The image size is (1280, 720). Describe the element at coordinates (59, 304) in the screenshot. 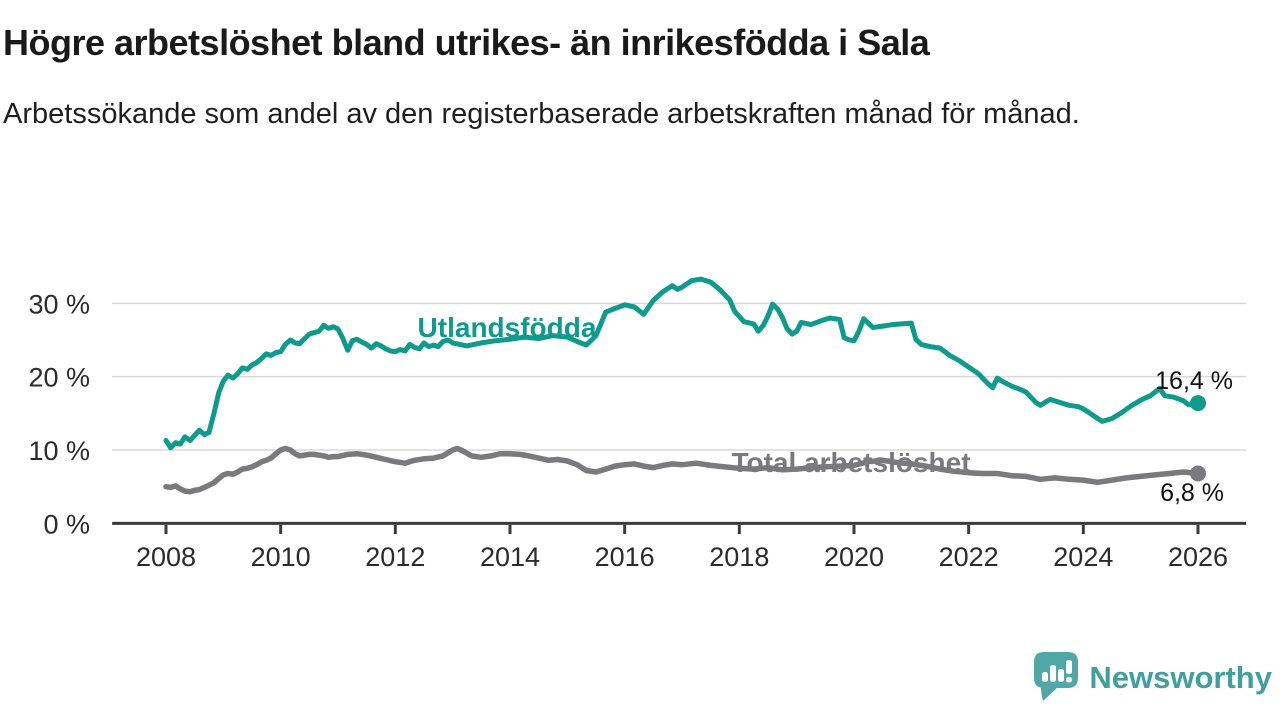

I see `y-tick-label: 30 %` at that location.